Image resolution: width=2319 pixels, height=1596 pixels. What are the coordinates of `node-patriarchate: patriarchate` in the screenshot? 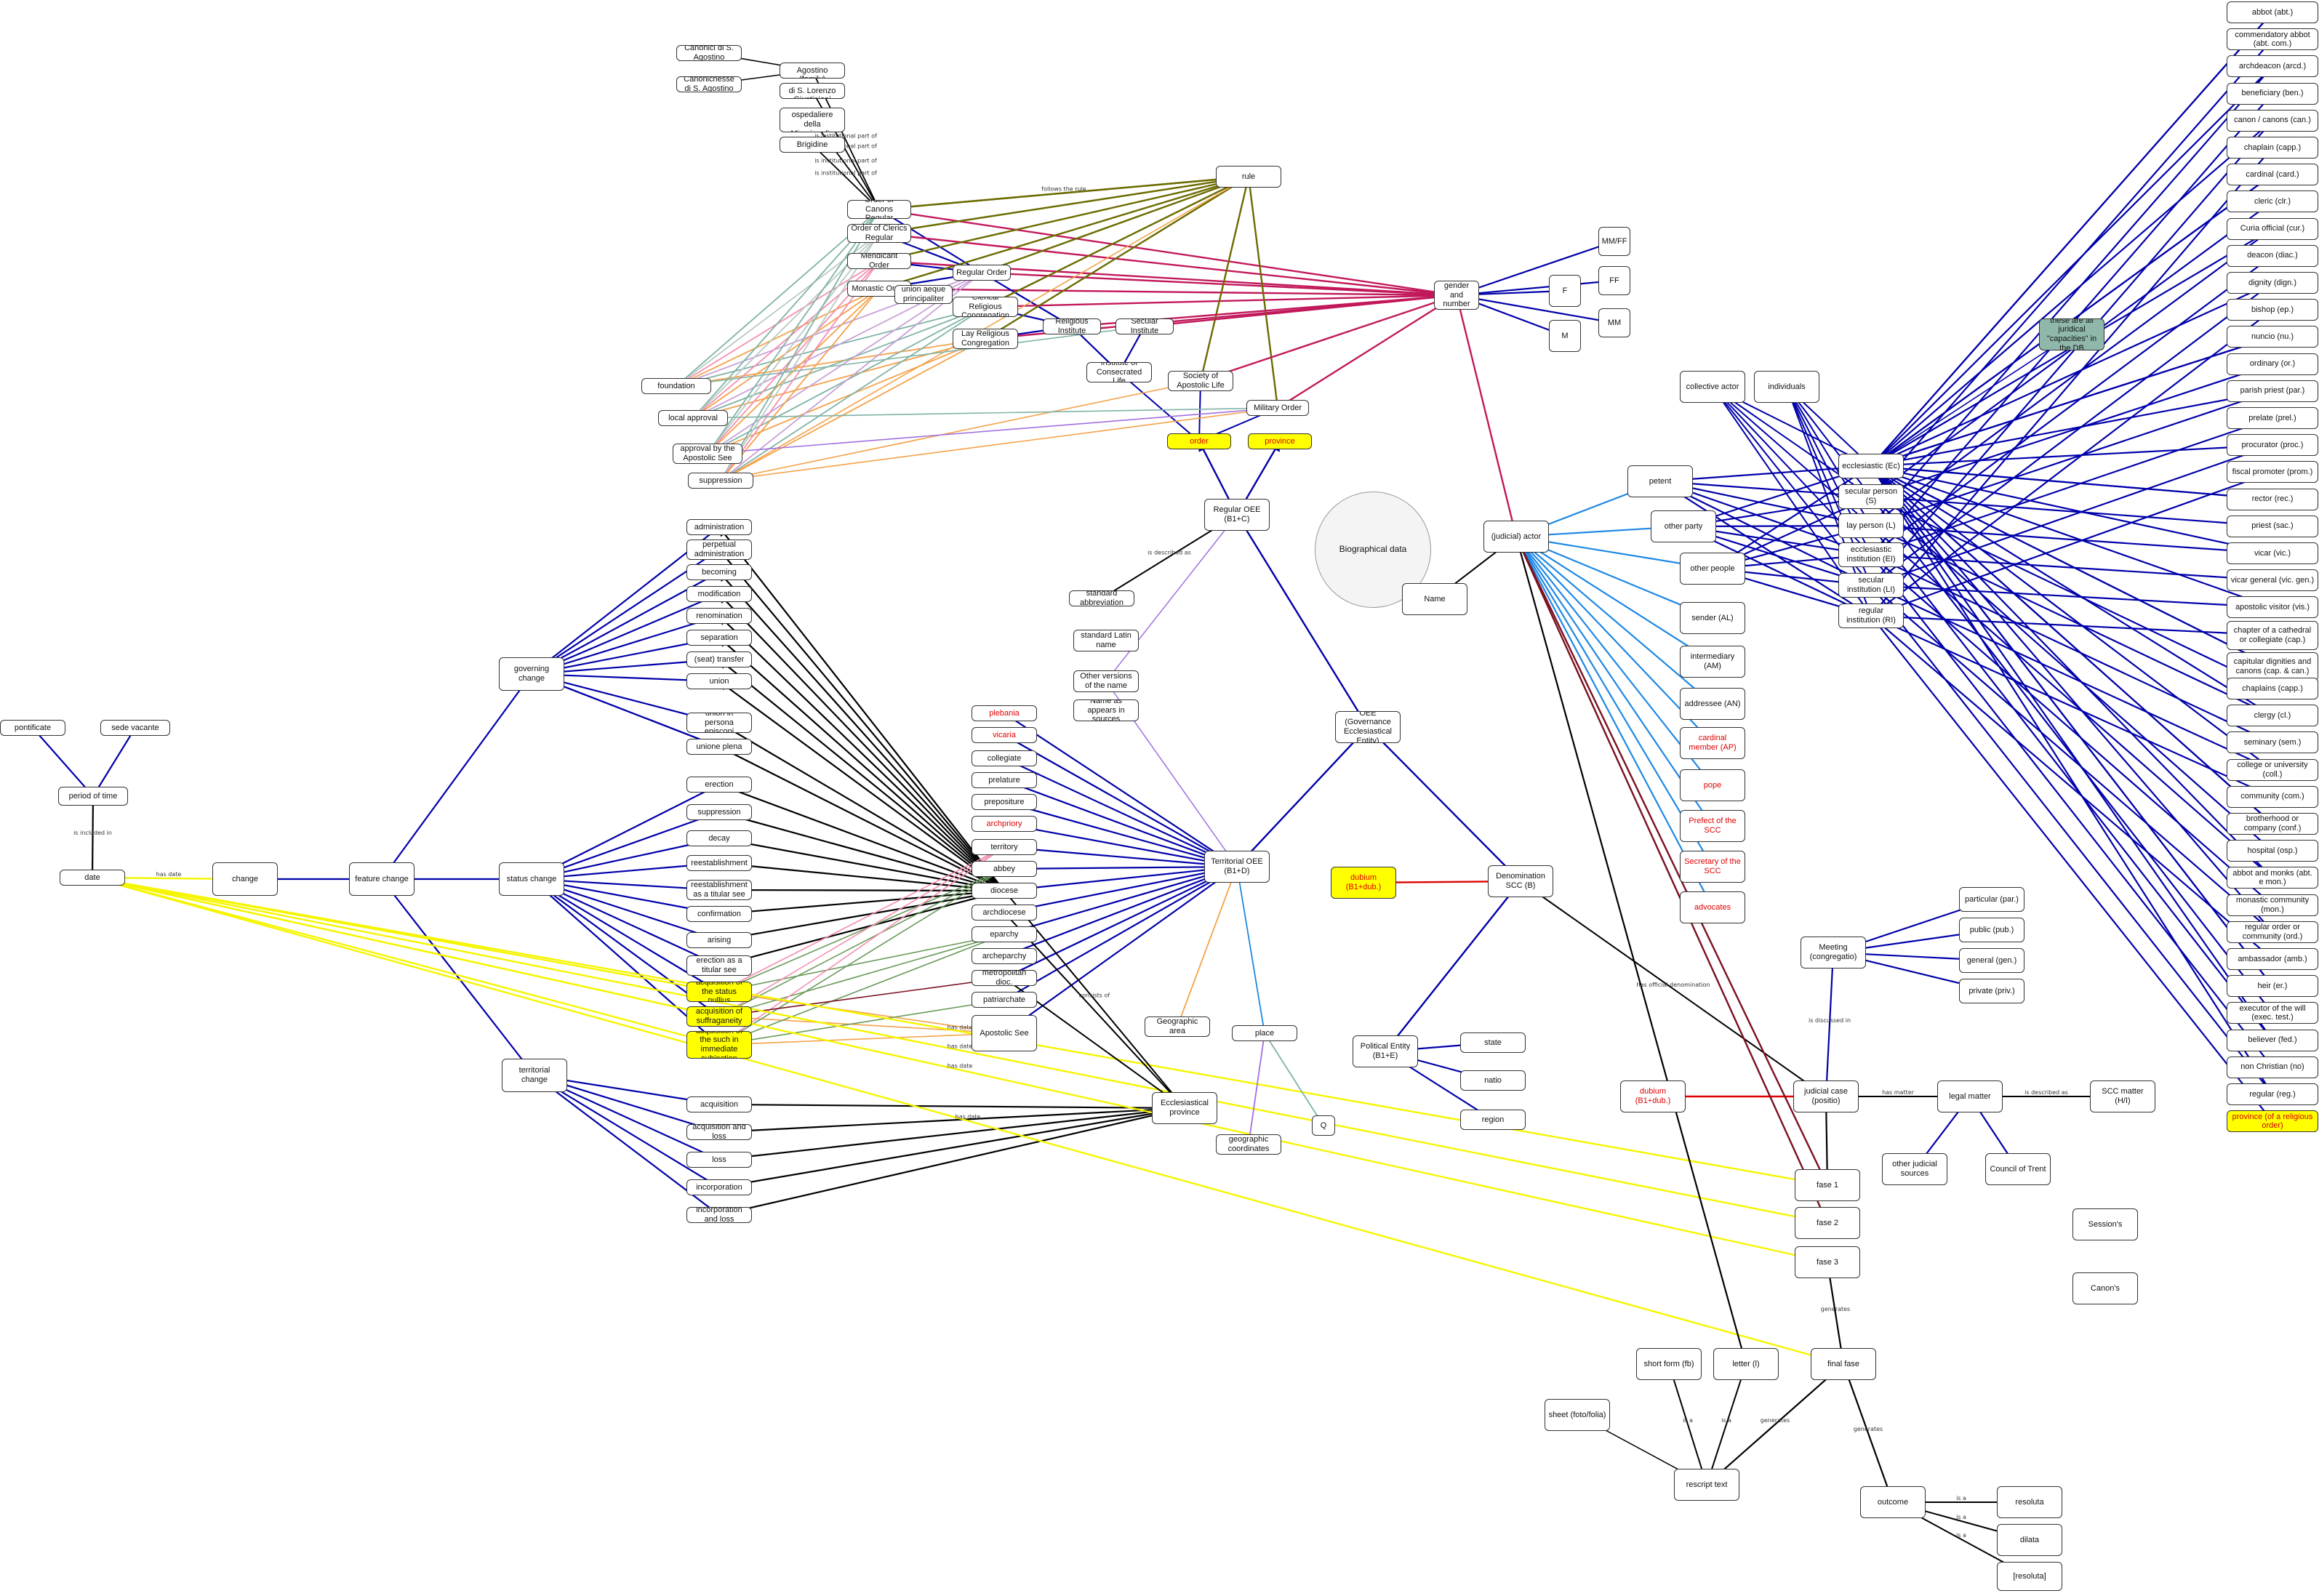 It's located at (1004, 1000).